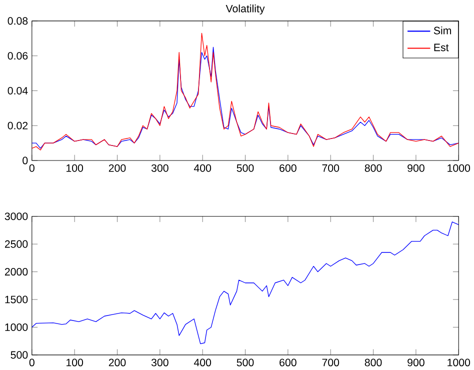  I want to click on y-tick-label: 2500, so click(16, 244).